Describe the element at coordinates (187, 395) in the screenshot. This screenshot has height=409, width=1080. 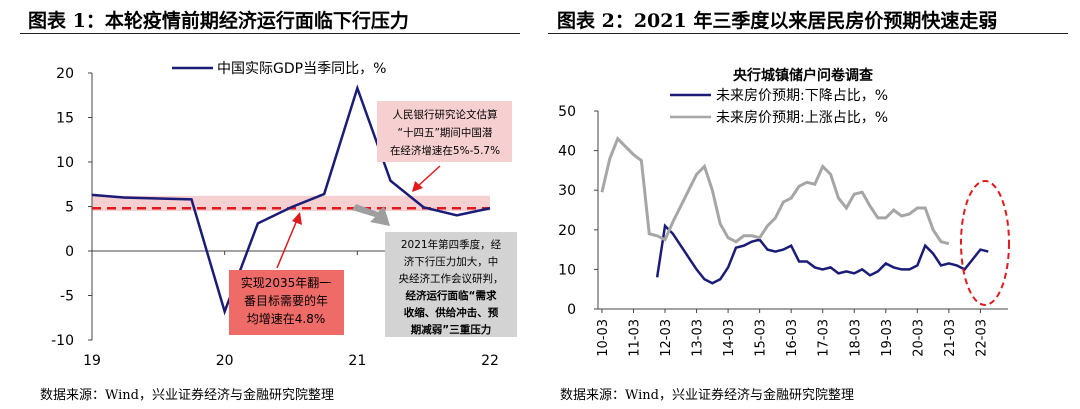
I see `left-source-note: 数据来源：Wind，兴业证券经济与金融研究院整理` at that location.